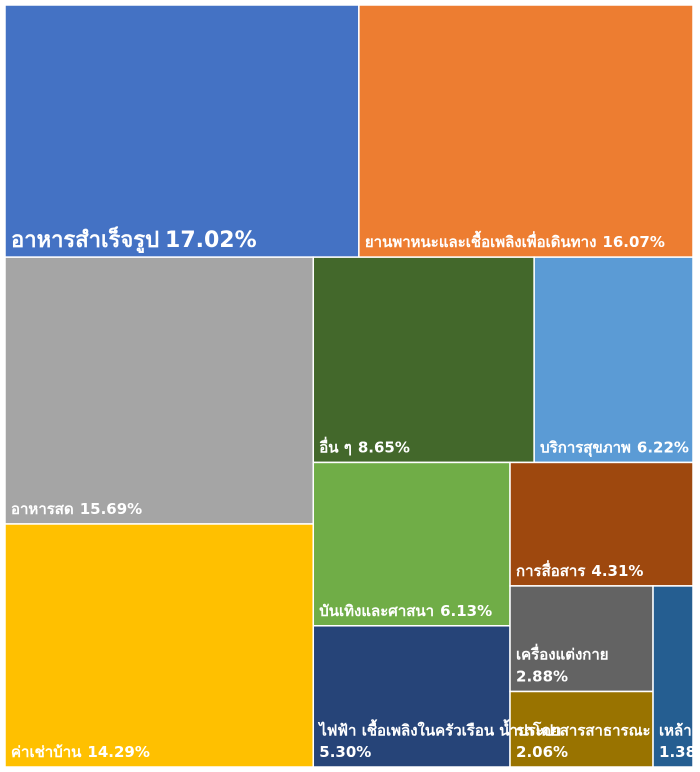 The width and height of the screenshot is (700, 772). I want to click on value-label: 8.65%, so click(384, 447).